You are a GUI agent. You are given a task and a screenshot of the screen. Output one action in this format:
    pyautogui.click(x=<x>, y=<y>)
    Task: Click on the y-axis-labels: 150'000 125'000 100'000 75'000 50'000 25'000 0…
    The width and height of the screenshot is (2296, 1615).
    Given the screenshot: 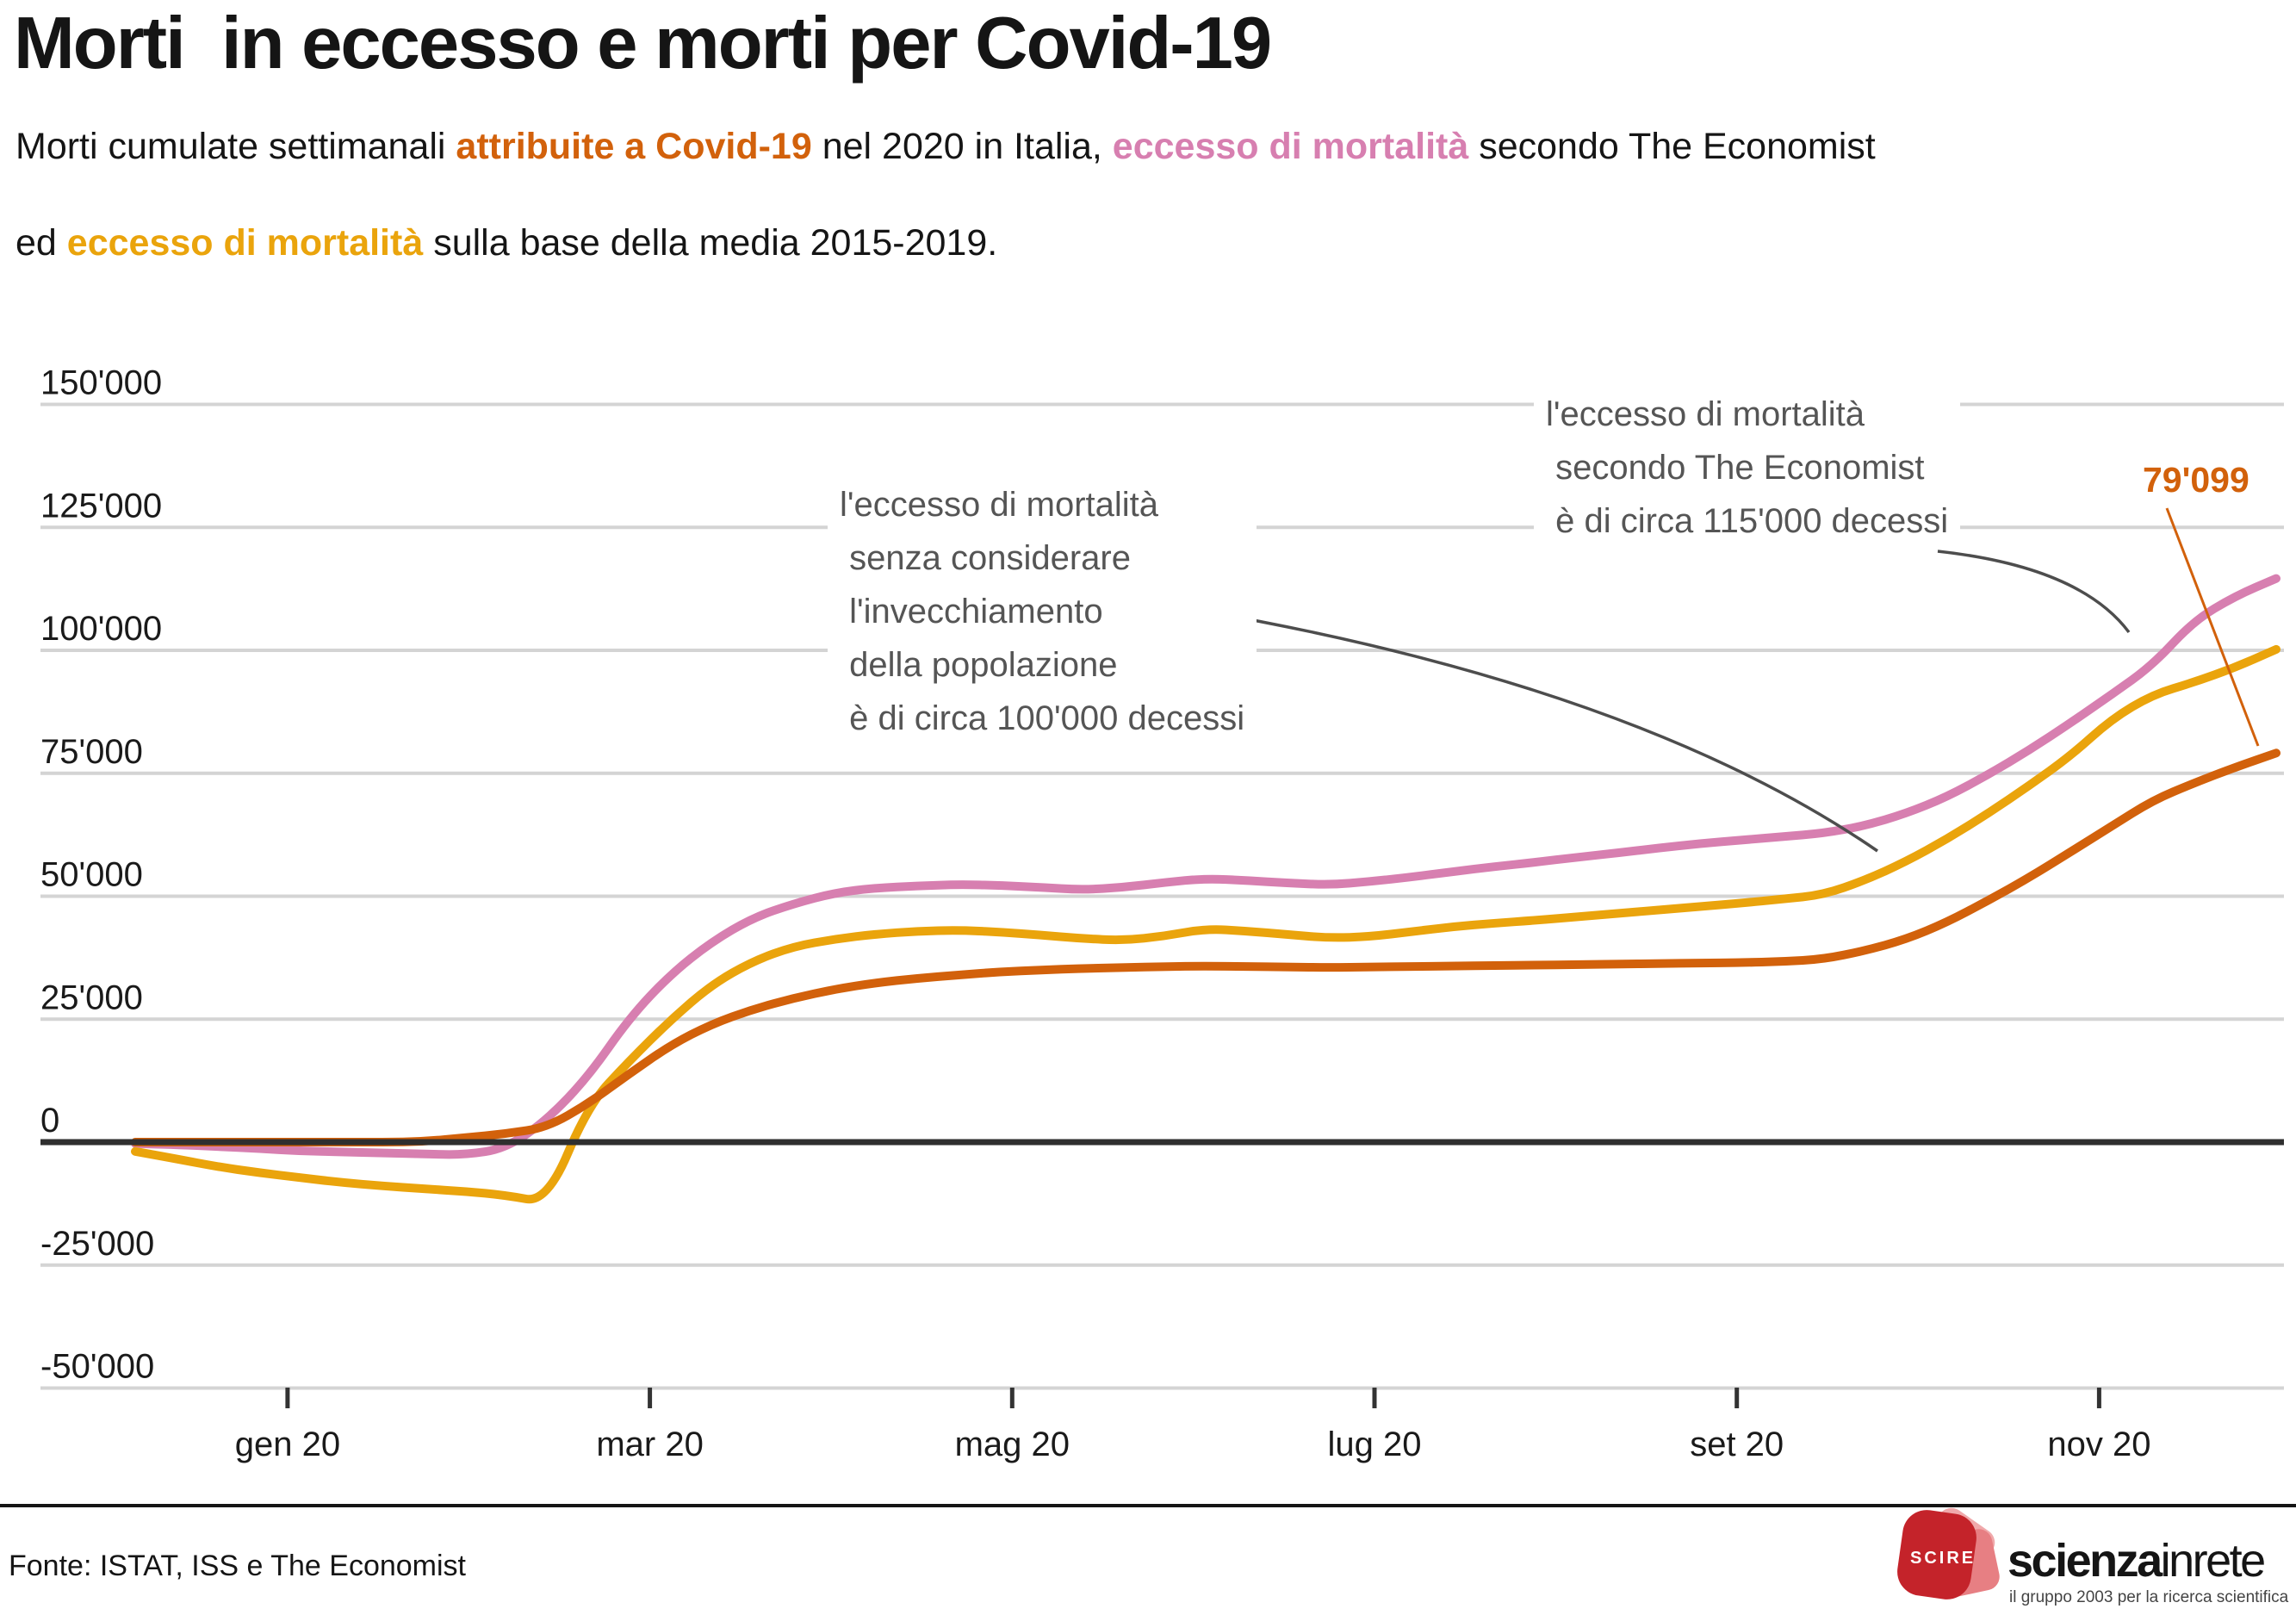 What is the action you would take?
    pyautogui.click(x=101, y=875)
    